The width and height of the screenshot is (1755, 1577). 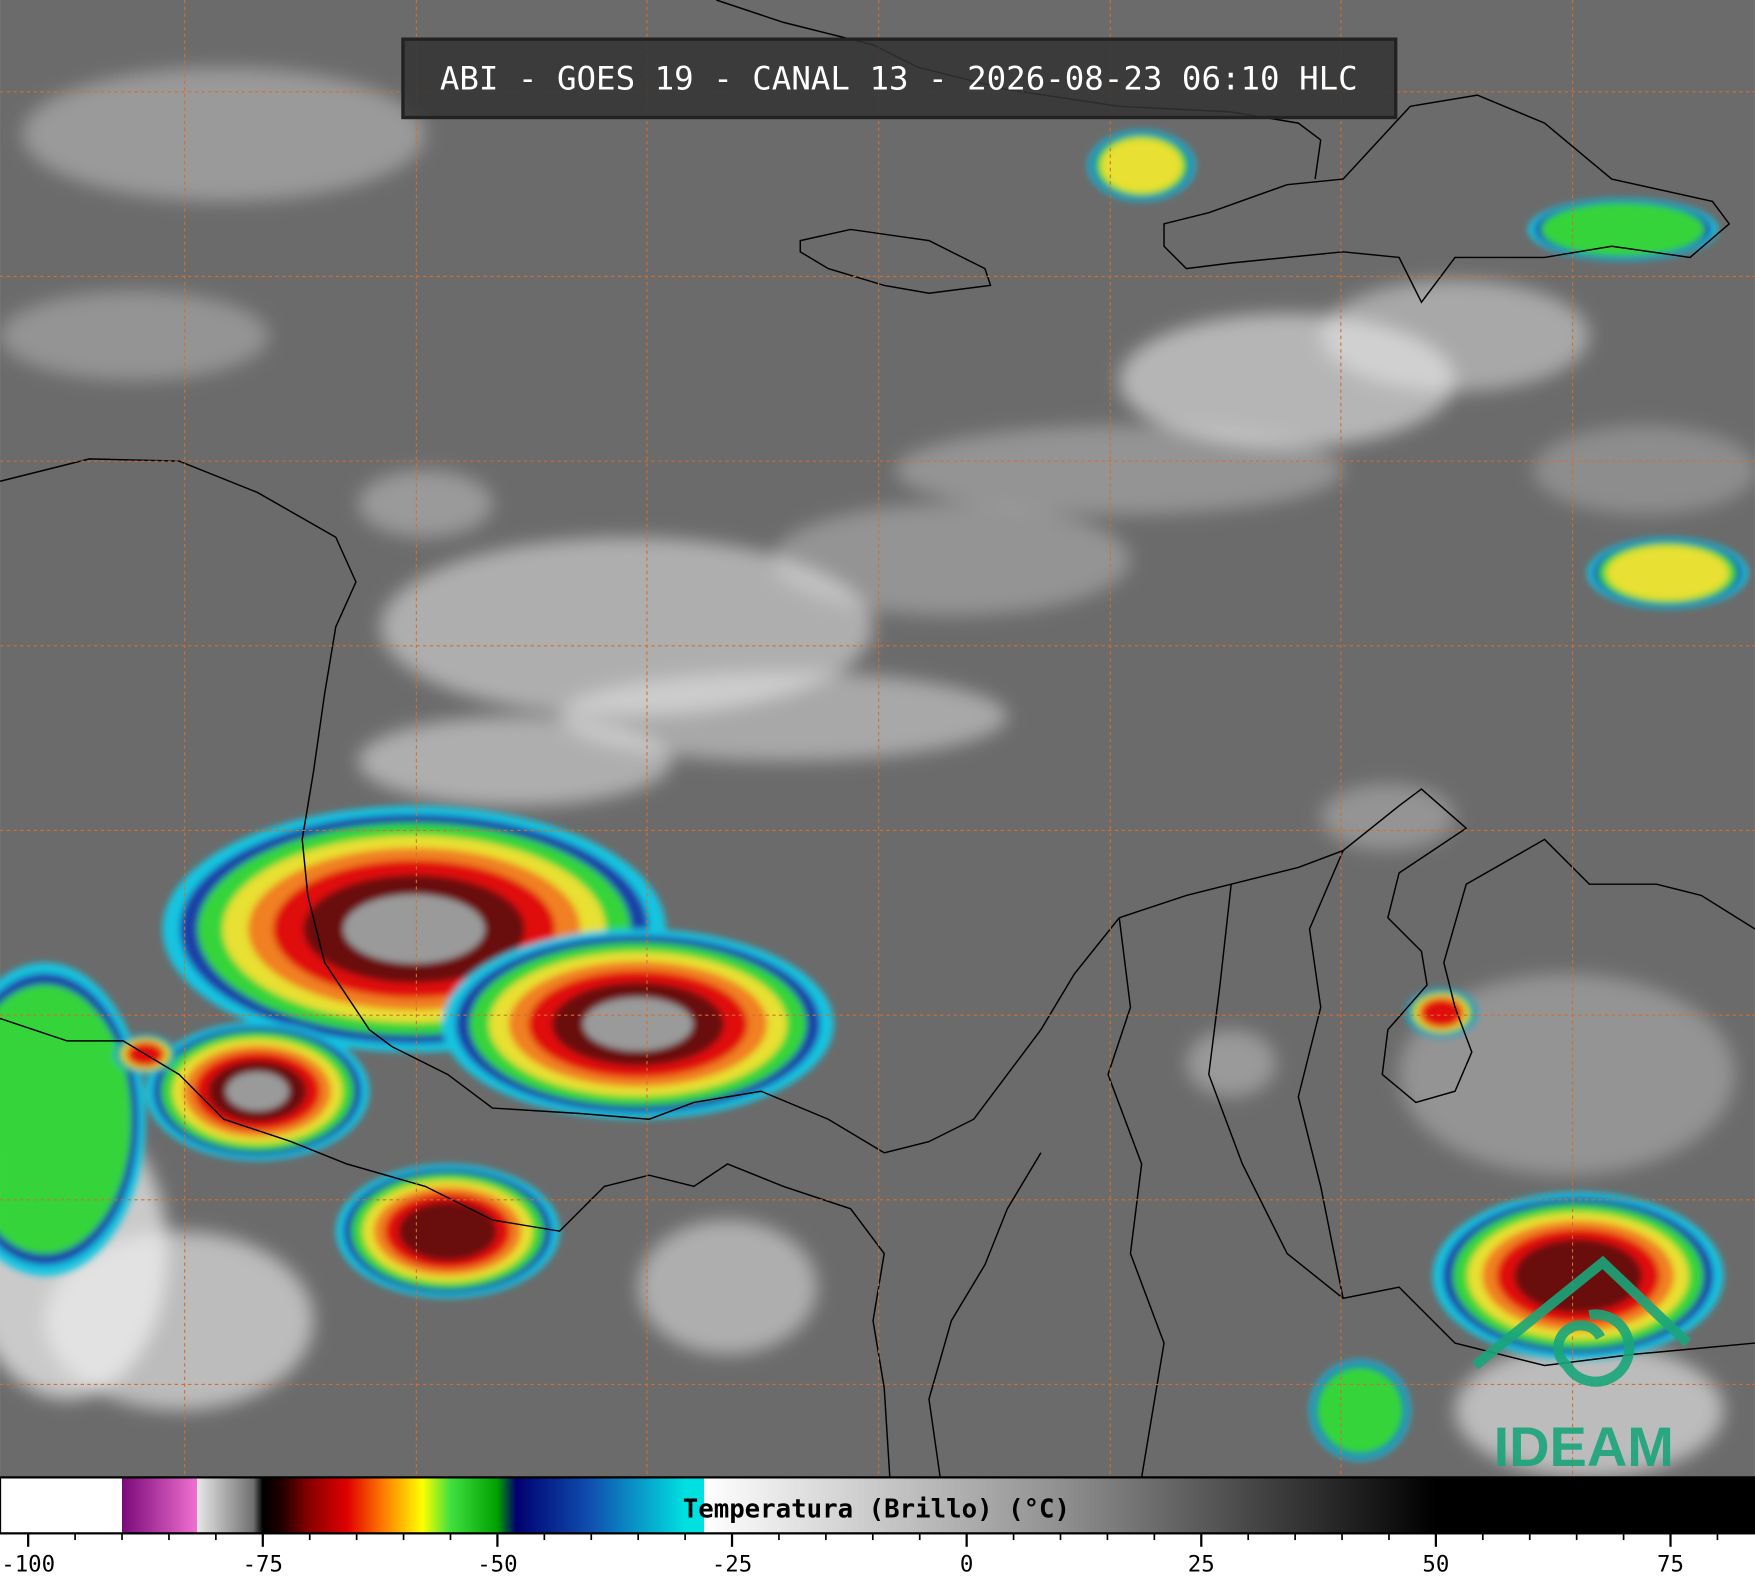 What do you see at coordinates (876, 1510) in the screenshot?
I see `colorbar-label: Temperatura (Brillo) (°C)` at bounding box center [876, 1510].